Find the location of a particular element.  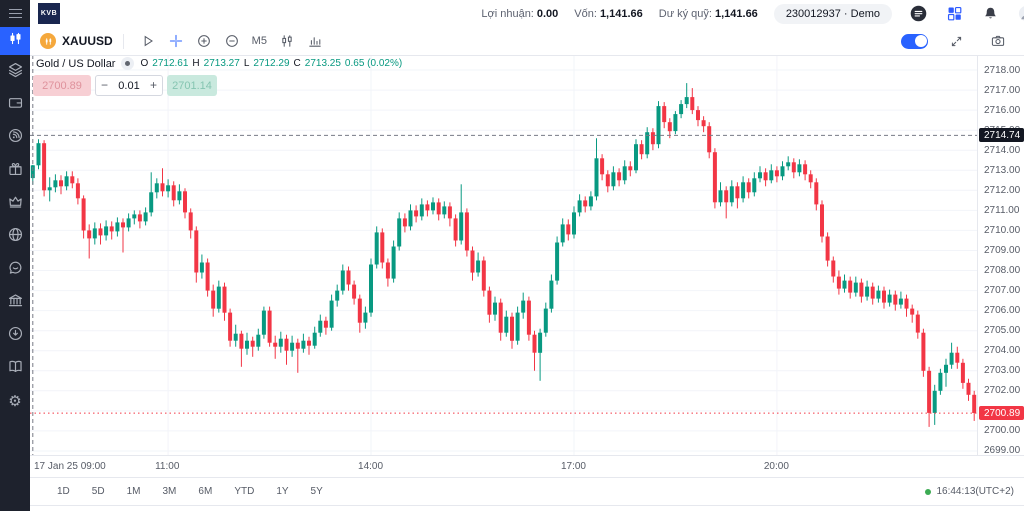

apps-grid-icon is located at coordinates (954, 14).